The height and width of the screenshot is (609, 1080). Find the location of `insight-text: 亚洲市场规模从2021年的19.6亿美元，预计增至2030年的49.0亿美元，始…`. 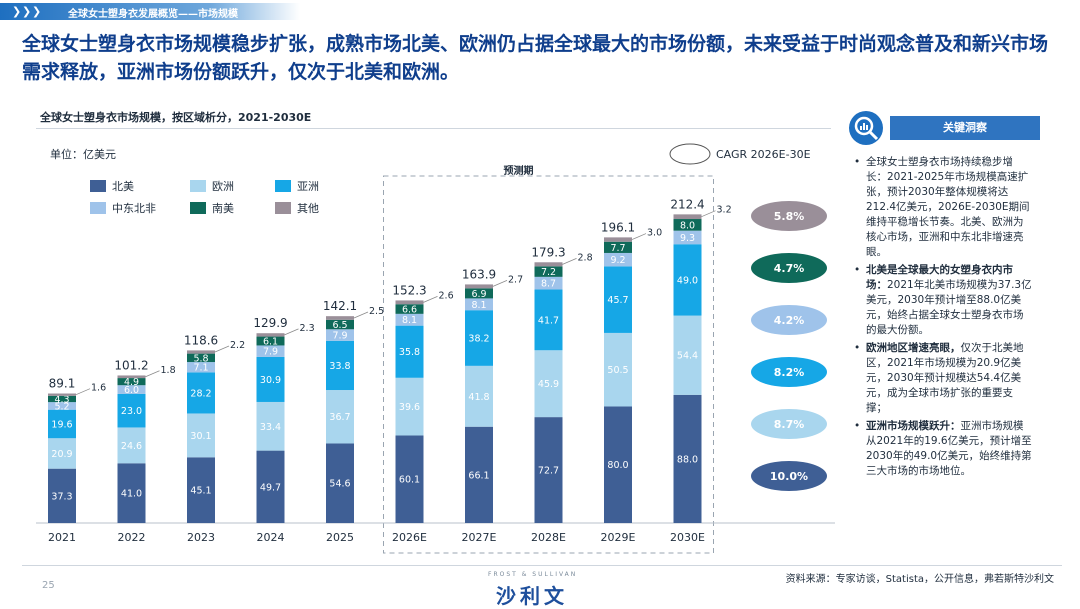

insight-text: 亚洲市场规模从2021年的19.6亿美元，预计增至2030年的49.0亿美元，始… is located at coordinates (949, 448).